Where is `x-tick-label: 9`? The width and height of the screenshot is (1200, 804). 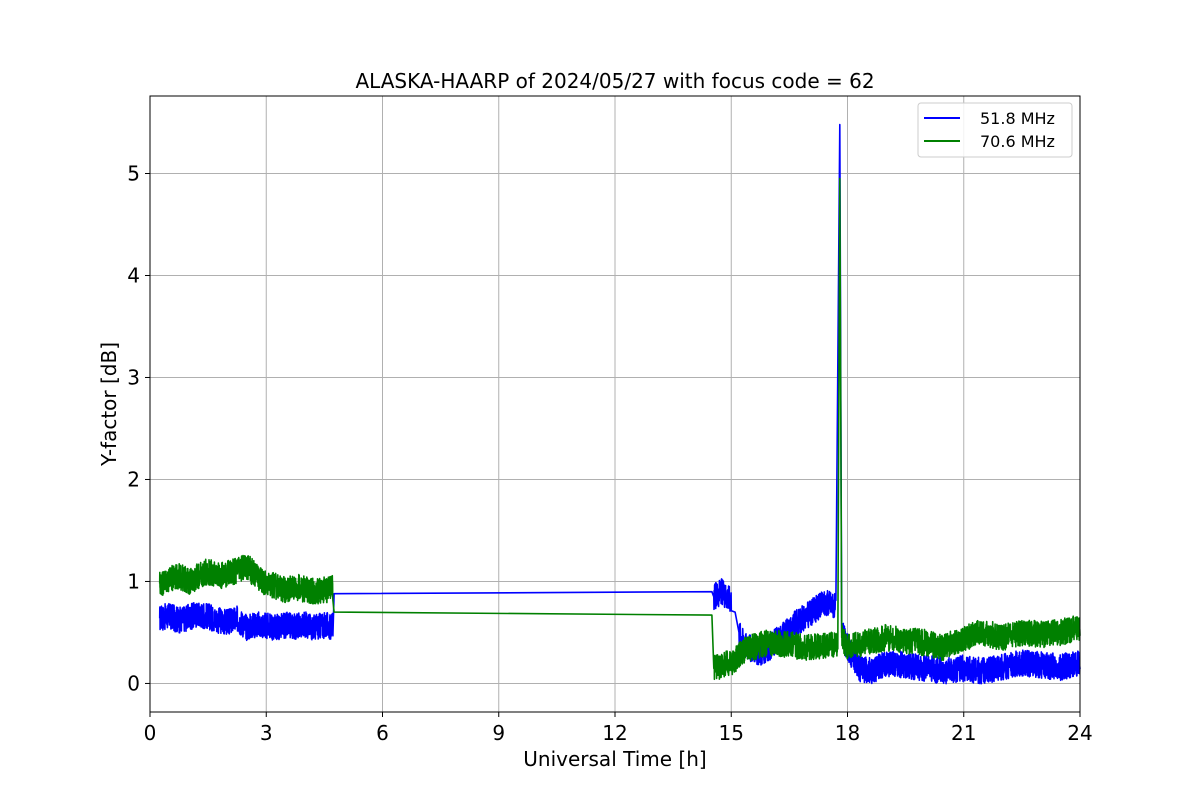 x-tick-label: 9 is located at coordinates (498, 733).